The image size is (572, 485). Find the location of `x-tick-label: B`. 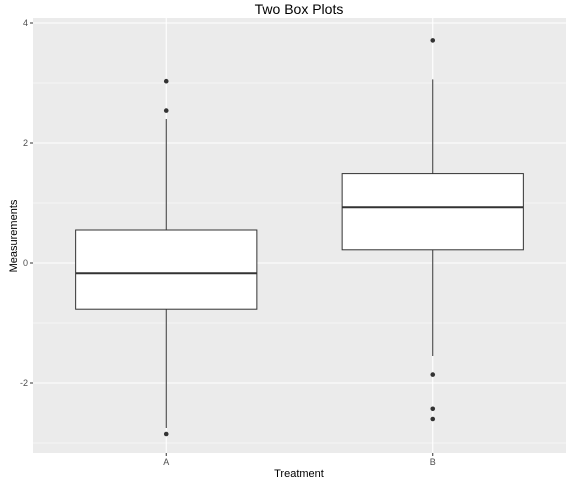

x-tick-label: B is located at coordinates (433, 462).